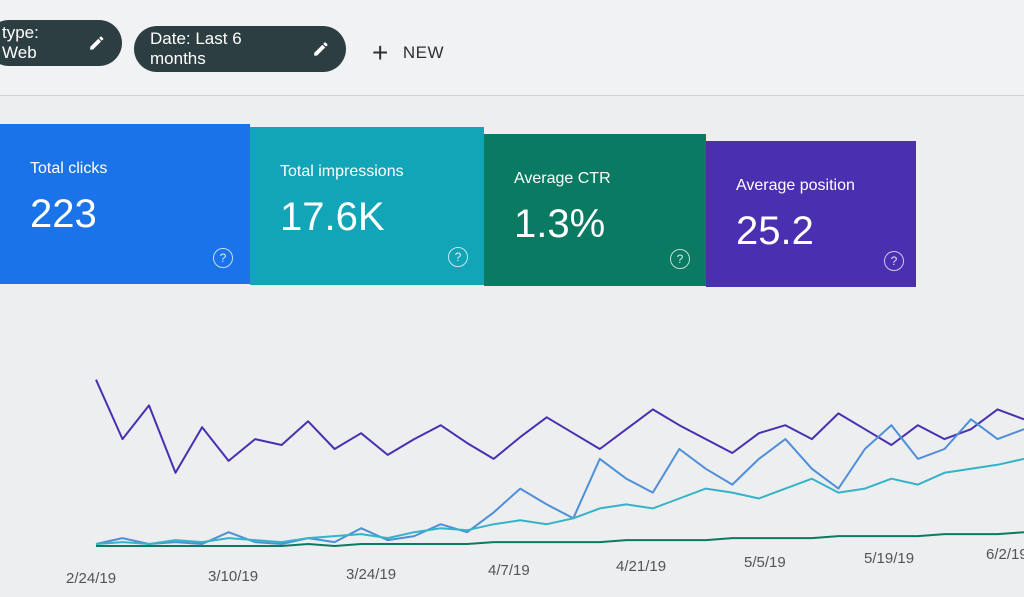 This screenshot has height=597, width=1024. I want to click on metric-value: 17.6K, so click(332, 217).